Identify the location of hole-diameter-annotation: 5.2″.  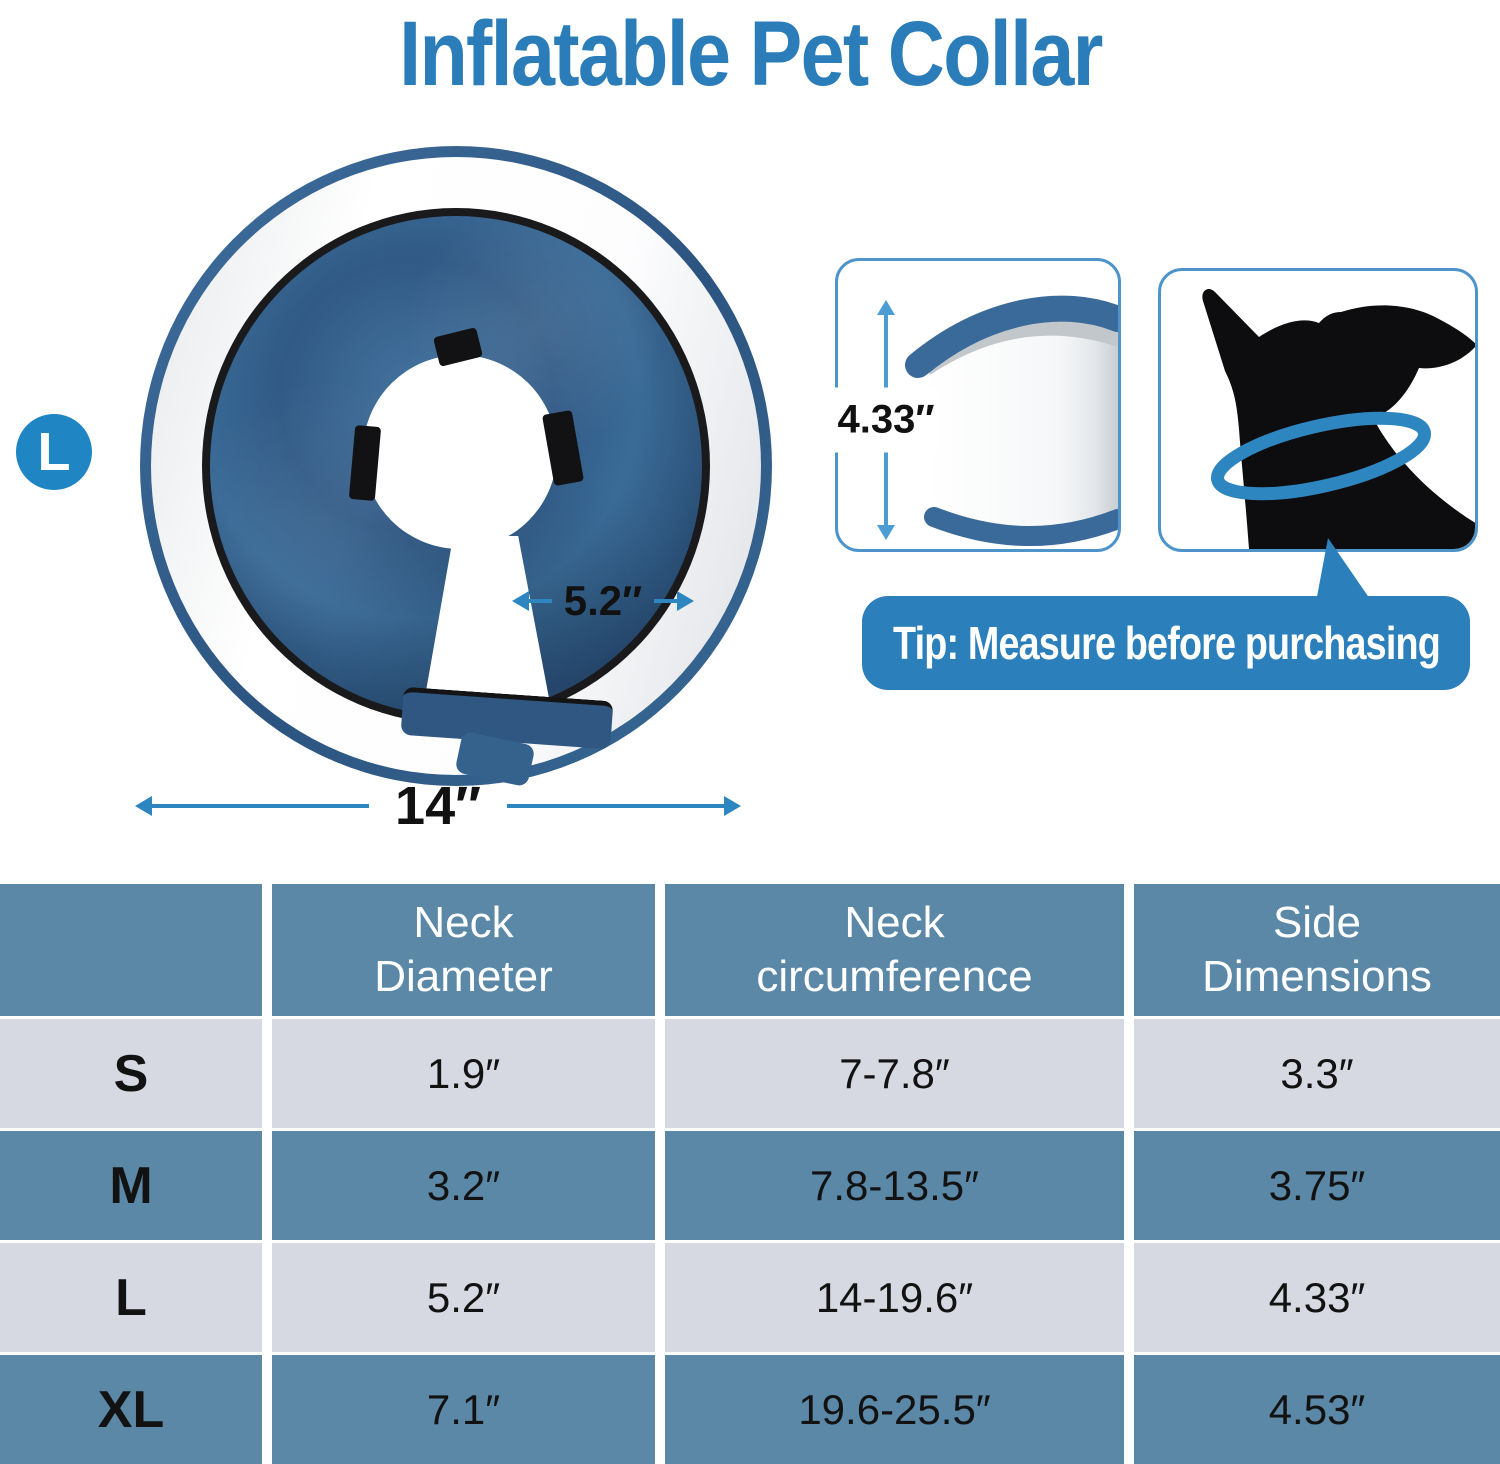
(603, 601).